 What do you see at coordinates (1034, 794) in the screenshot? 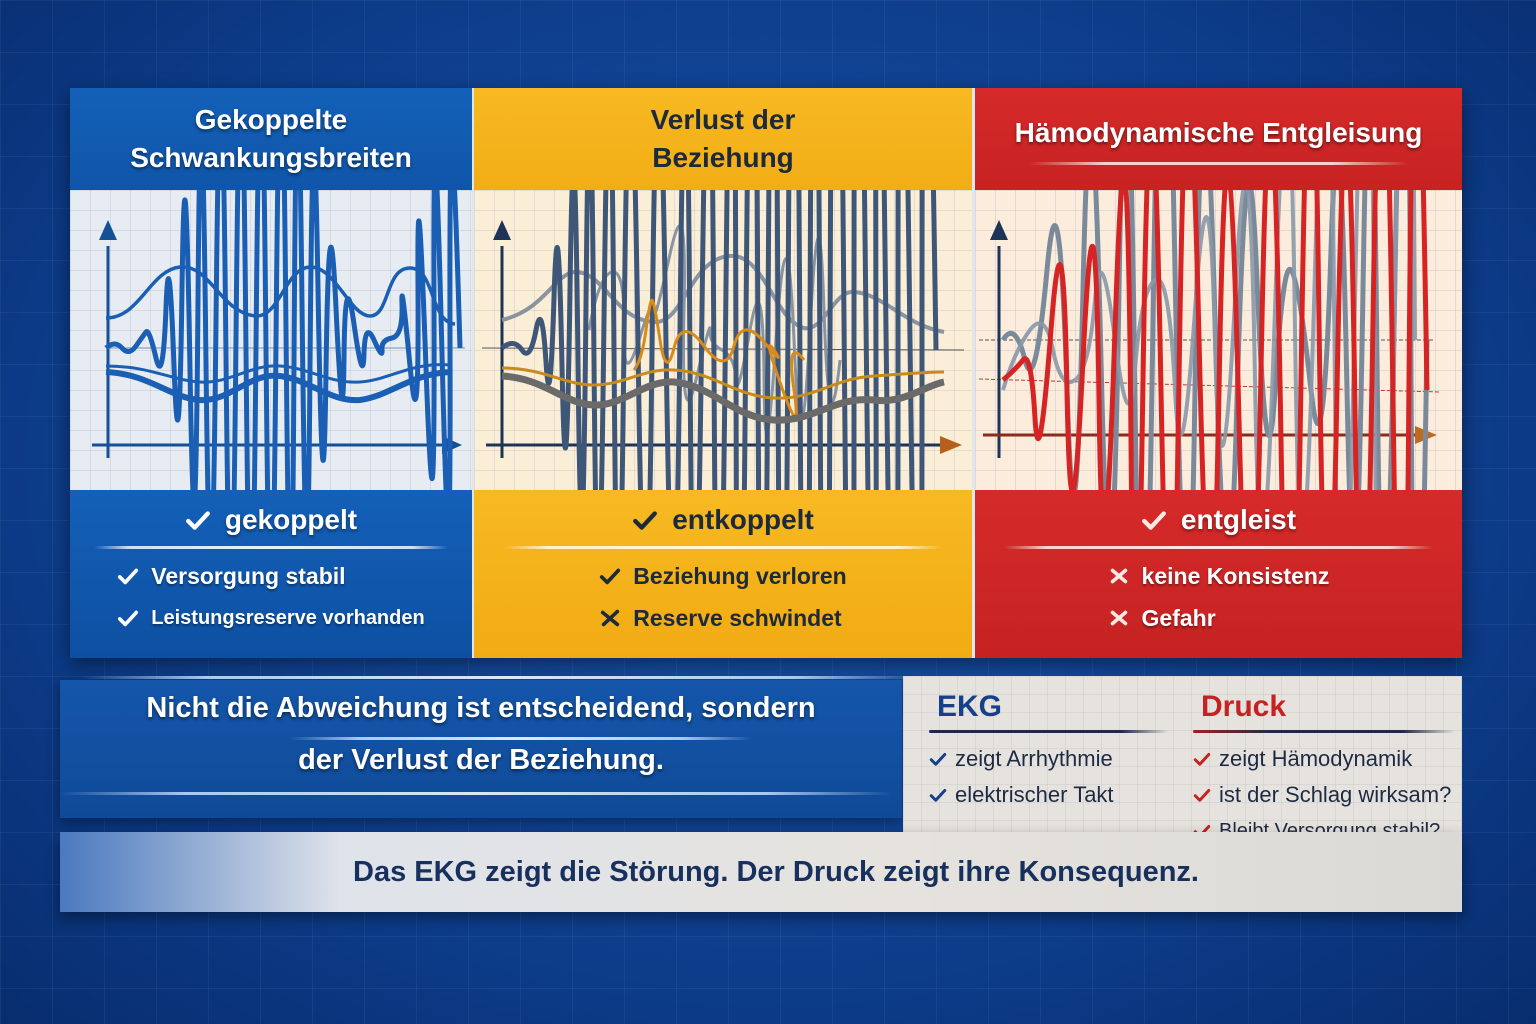
I see `ekg-item-label: elektrischer Takt` at bounding box center [1034, 794].